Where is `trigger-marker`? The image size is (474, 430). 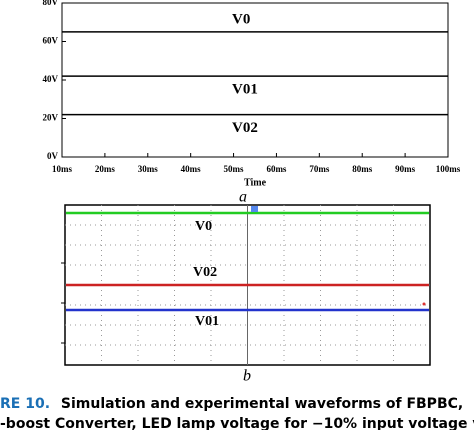
trigger-marker is located at coordinates (254, 209).